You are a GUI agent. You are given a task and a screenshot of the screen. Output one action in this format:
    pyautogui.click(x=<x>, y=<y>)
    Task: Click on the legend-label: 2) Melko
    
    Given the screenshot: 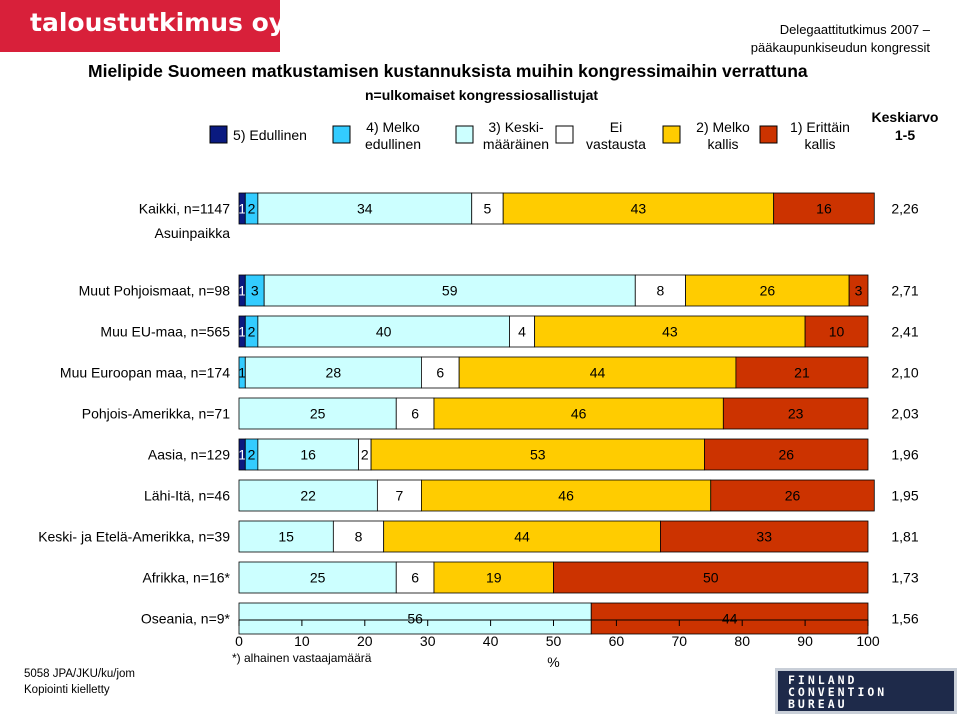 What is the action you would take?
    pyautogui.click(x=723, y=127)
    